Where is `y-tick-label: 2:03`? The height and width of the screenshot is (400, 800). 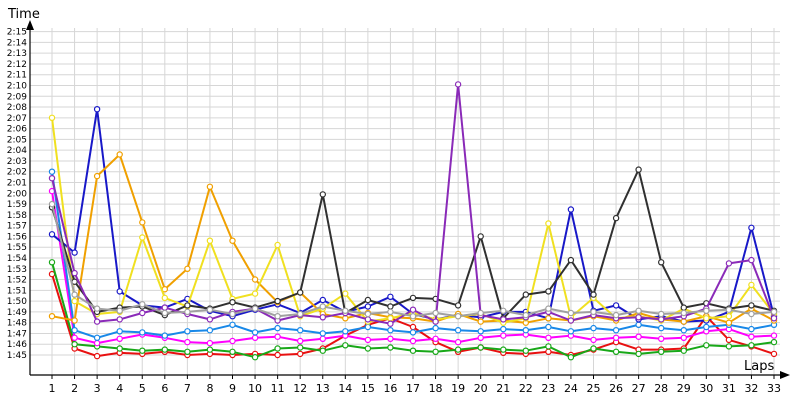 y-tick-label: 2:03 is located at coordinates (17, 162).